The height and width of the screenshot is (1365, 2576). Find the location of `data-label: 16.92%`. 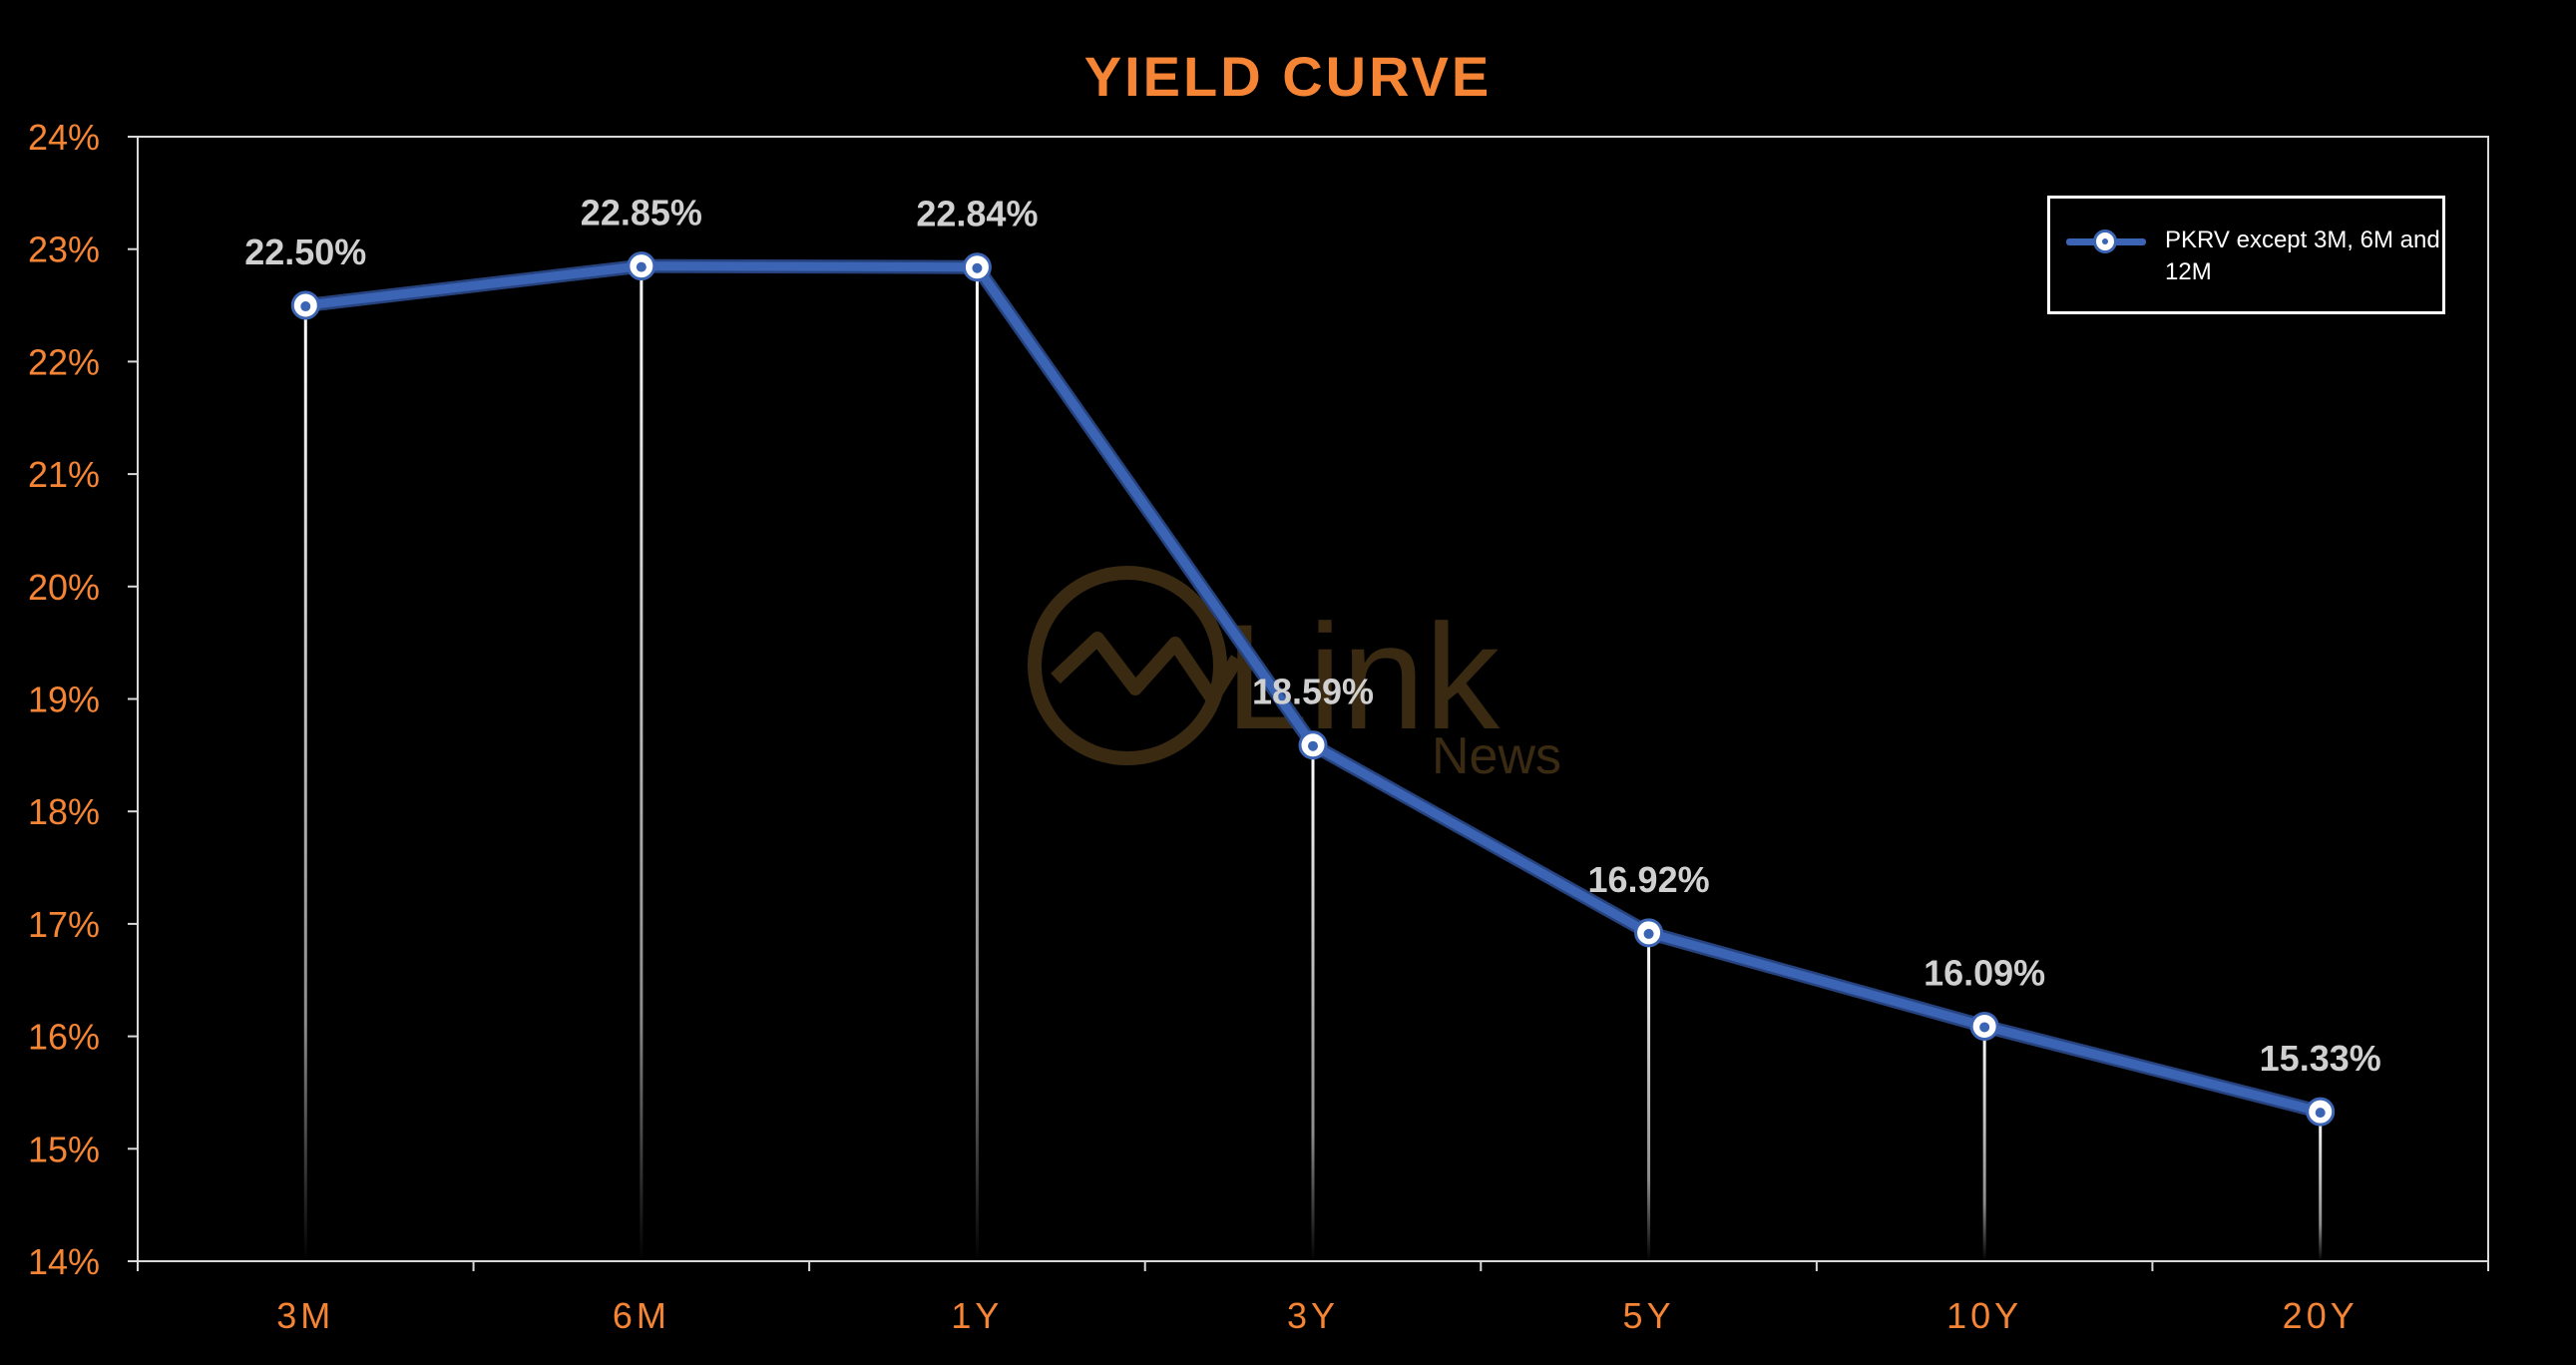

data-label: 16.92% is located at coordinates (1649, 879).